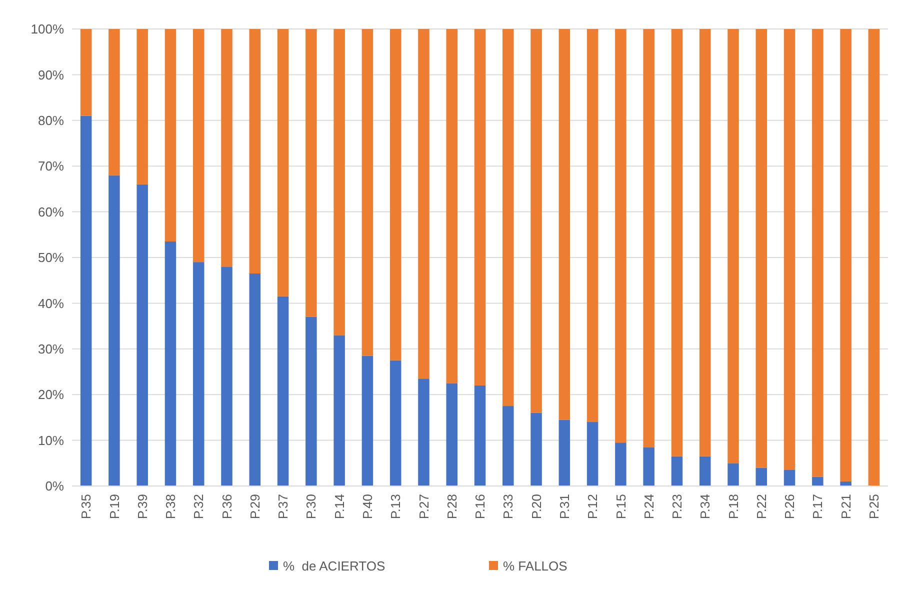 Image resolution: width=898 pixels, height=594 pixels. What do you see at coordinates (846, 507) in the screenshot?
I see `x-tick-label: P.21` at bounding box center [846, 507].